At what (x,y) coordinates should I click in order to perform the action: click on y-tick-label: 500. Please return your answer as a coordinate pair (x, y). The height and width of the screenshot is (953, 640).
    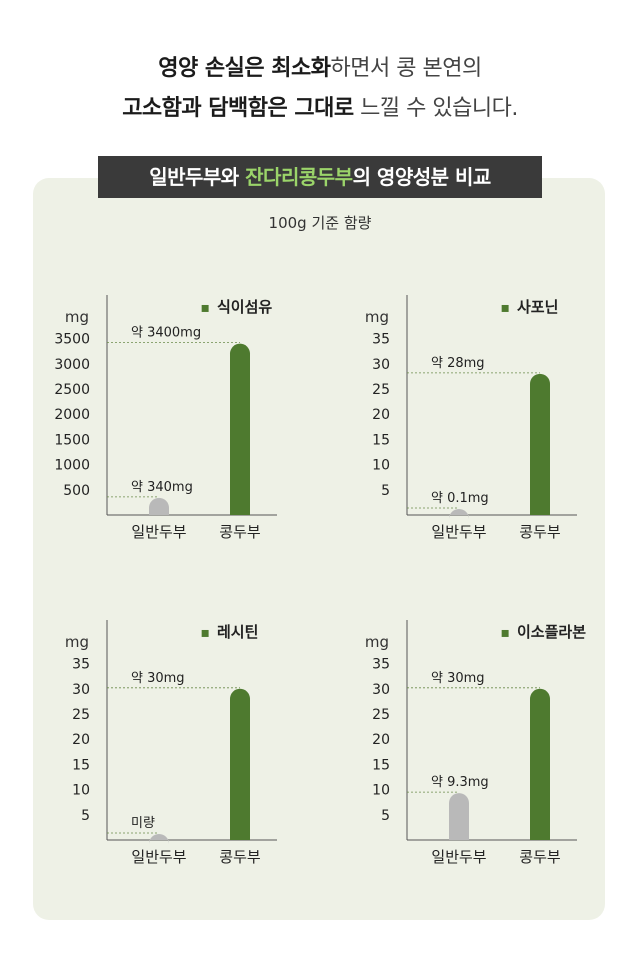
    Looking at the image, I should click on (76, 491).